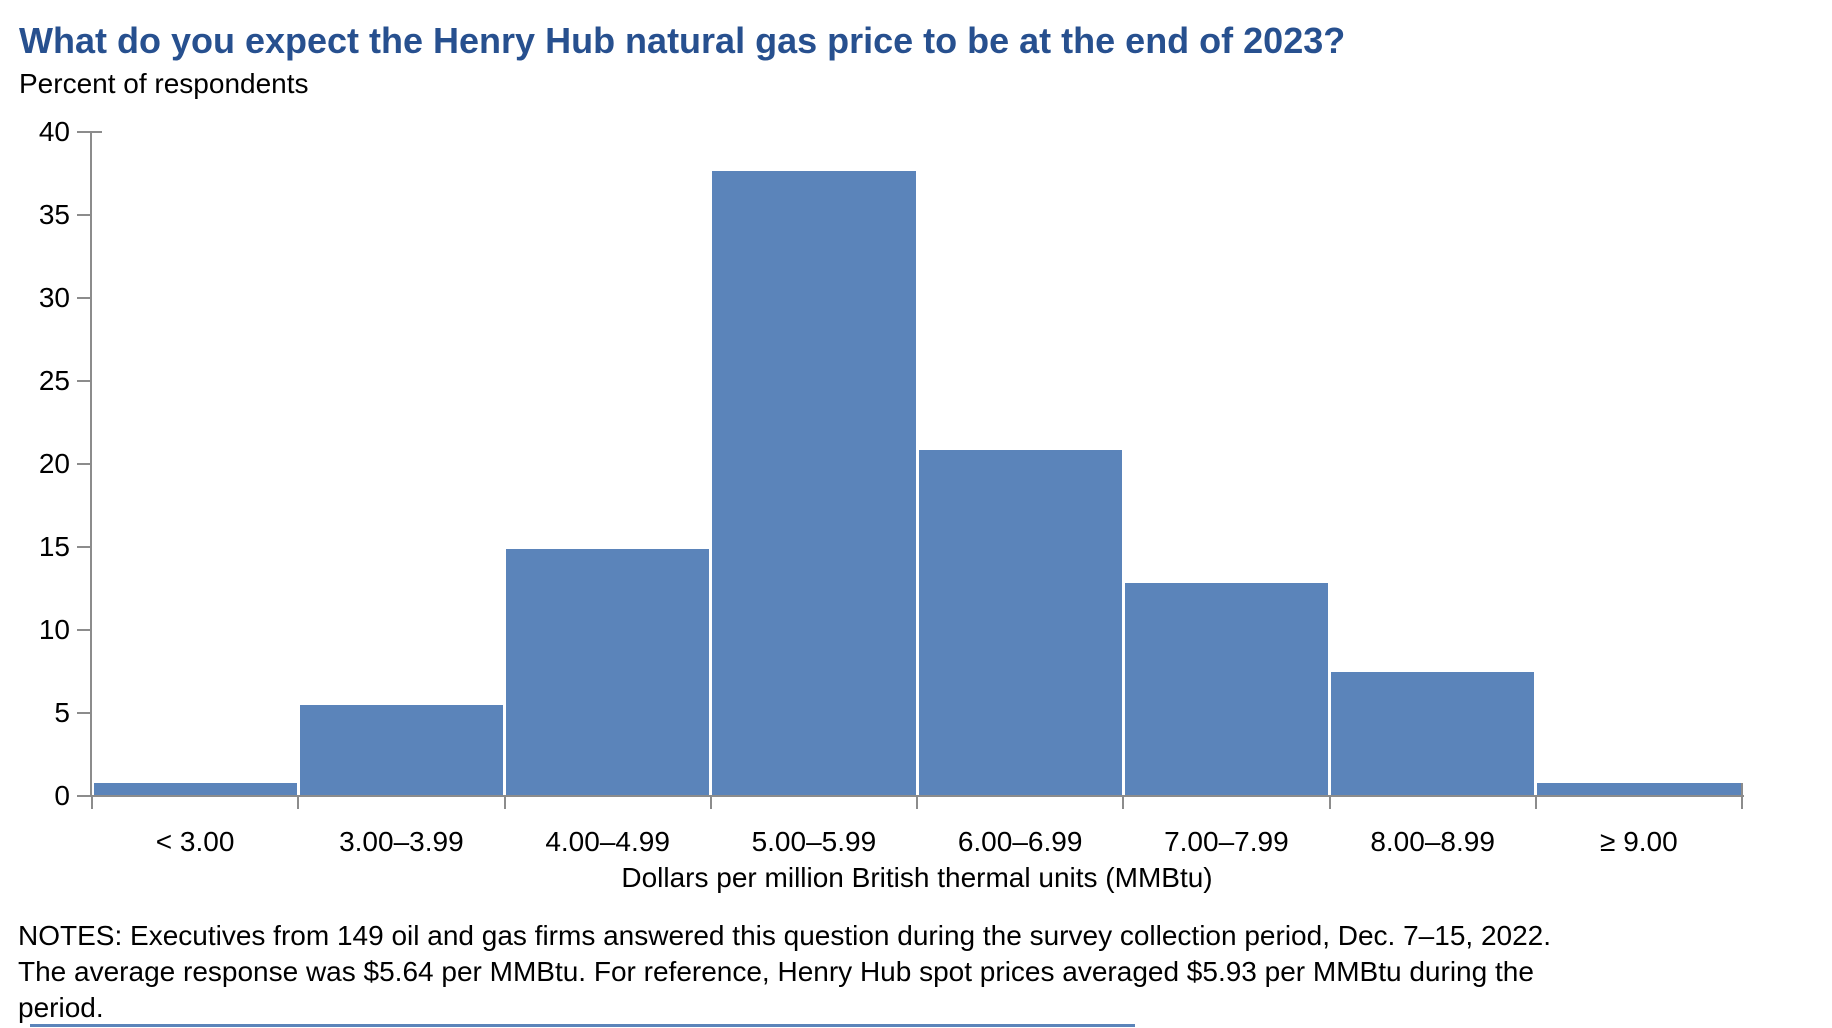 The image size is (1832, 1028). Describe the element at coordinates (54, 463) in the screenshot. I see `y-tick-label: 20` at that location.